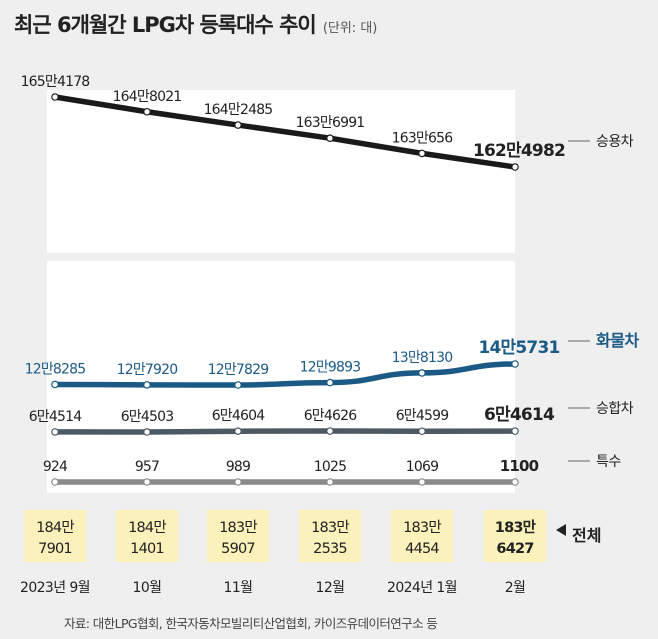 This screenshot has width=658, height=639. What do you see at coordinates (519, 151) in the screenshot?
I see `data-label-승용차-5: 162만4982` at bounding box center [519, 151].